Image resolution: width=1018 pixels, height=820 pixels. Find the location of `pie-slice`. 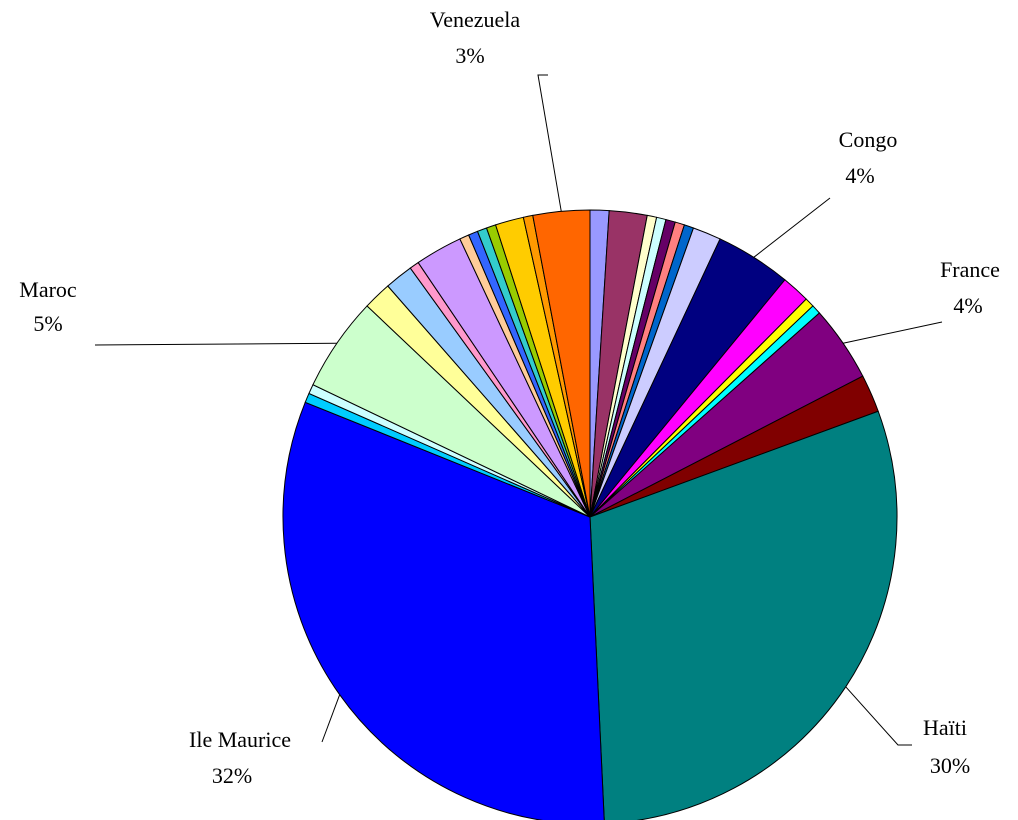

pie-slice is located at coordinates (561, 363).